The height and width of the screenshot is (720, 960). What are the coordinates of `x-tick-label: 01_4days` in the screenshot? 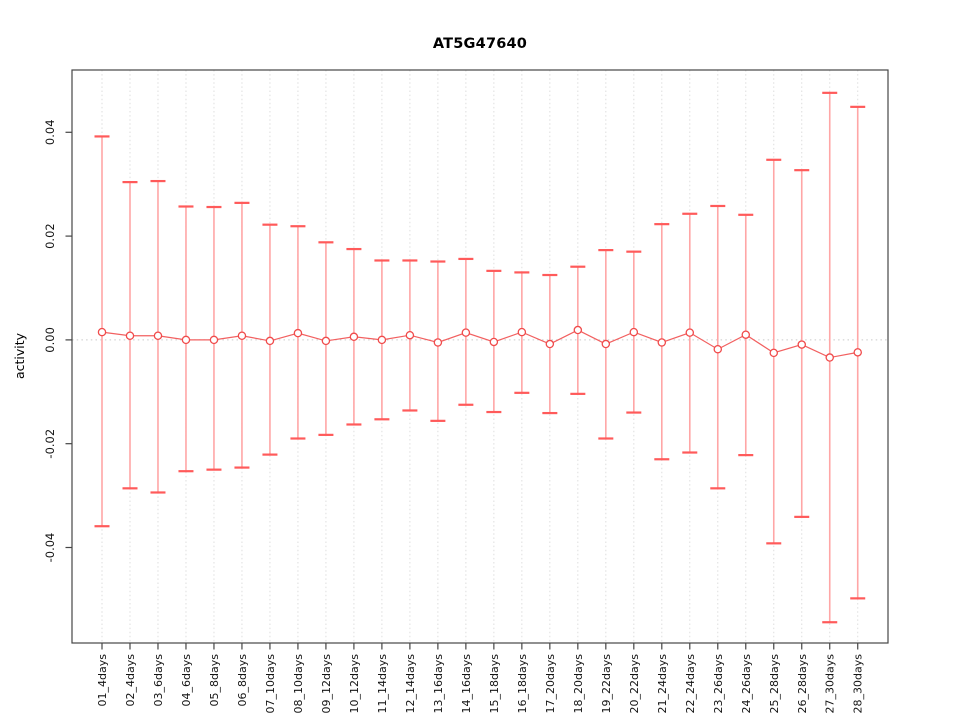 It's located at (102, 680).